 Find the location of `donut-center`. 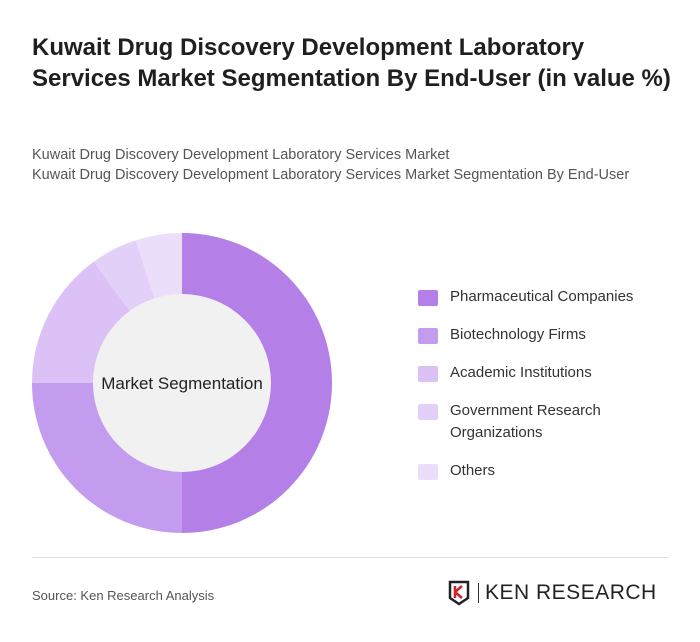

donut-center is located at coordinates (182, 383).